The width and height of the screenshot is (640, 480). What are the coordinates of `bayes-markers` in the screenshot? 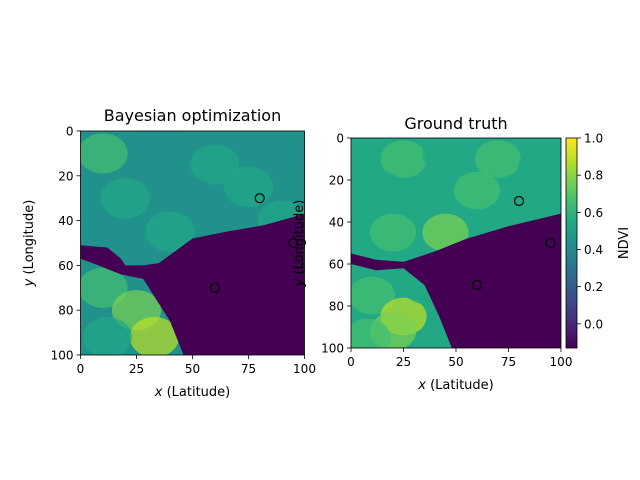 It's located at (254, 243).